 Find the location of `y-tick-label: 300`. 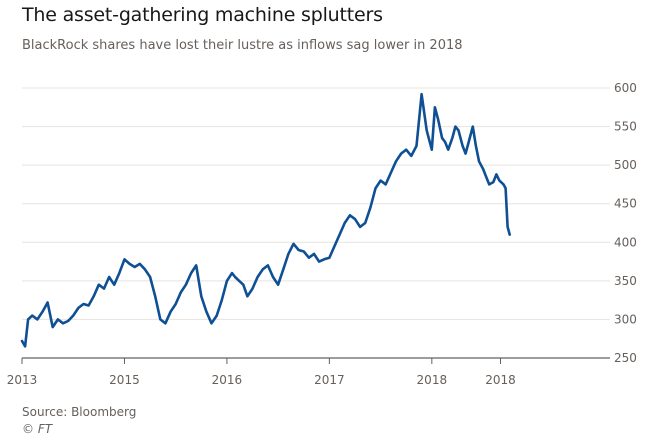

y-tick-label: 300 is located at coordinates (625, 319).